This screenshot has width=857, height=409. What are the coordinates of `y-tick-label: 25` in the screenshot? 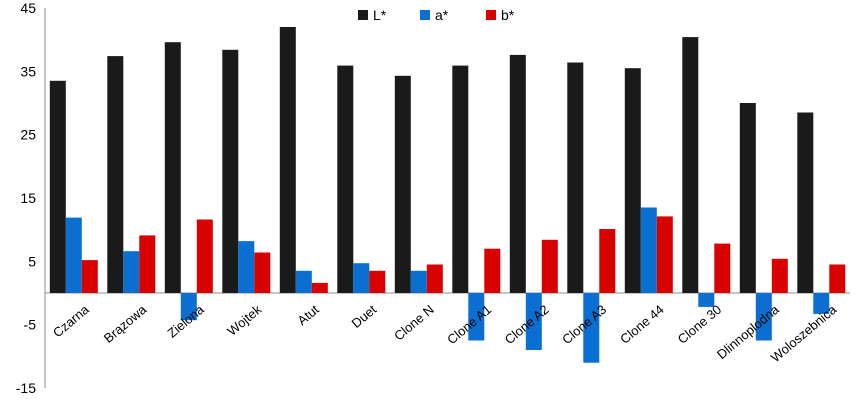 It's located at (28, 135).